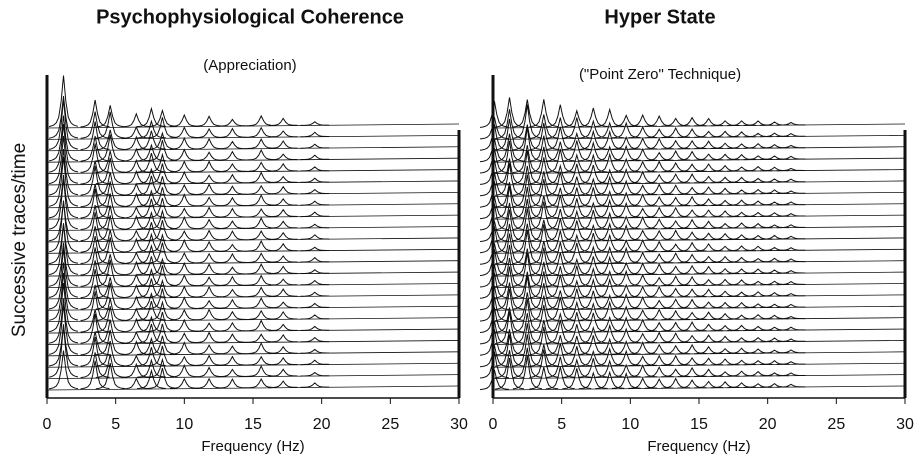 This screenshot has width=917, height=466. I want to click on chart-title: Hyper State, so click(659, 17).